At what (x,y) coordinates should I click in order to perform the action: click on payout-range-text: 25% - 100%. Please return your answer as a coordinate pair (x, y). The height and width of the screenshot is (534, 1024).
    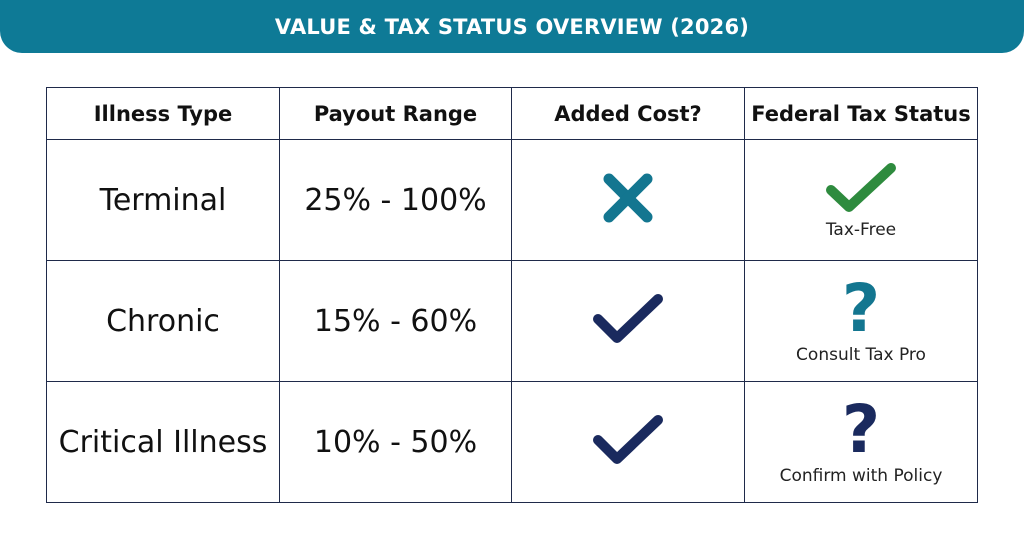
    Looking at the image, I should click on (395, 200).